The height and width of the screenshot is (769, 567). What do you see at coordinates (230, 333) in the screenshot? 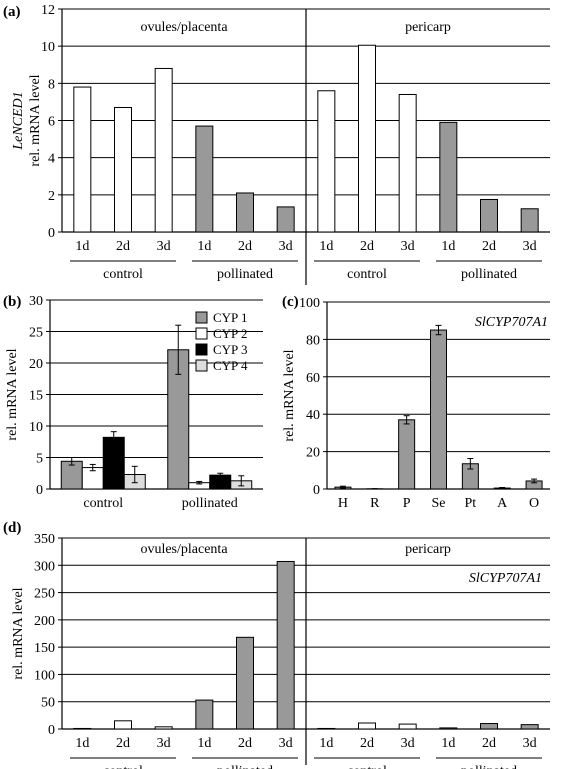
I see `panel-b-legend-label: CYP 2` at bounding box center [230, 333].